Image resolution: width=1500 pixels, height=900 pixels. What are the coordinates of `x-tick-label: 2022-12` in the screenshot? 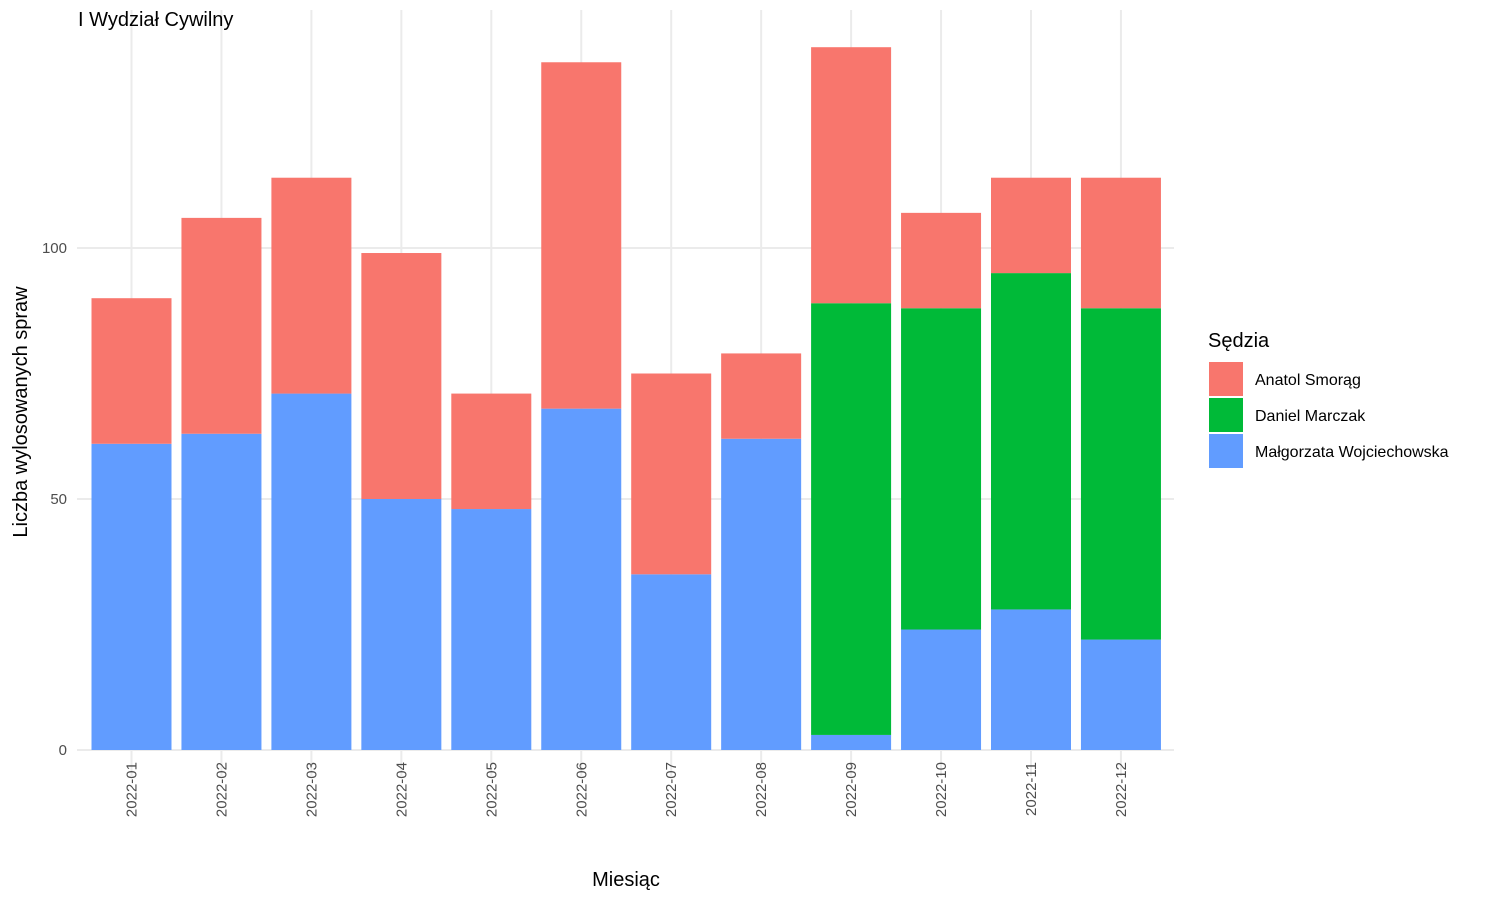 It's located at (1121, 789).